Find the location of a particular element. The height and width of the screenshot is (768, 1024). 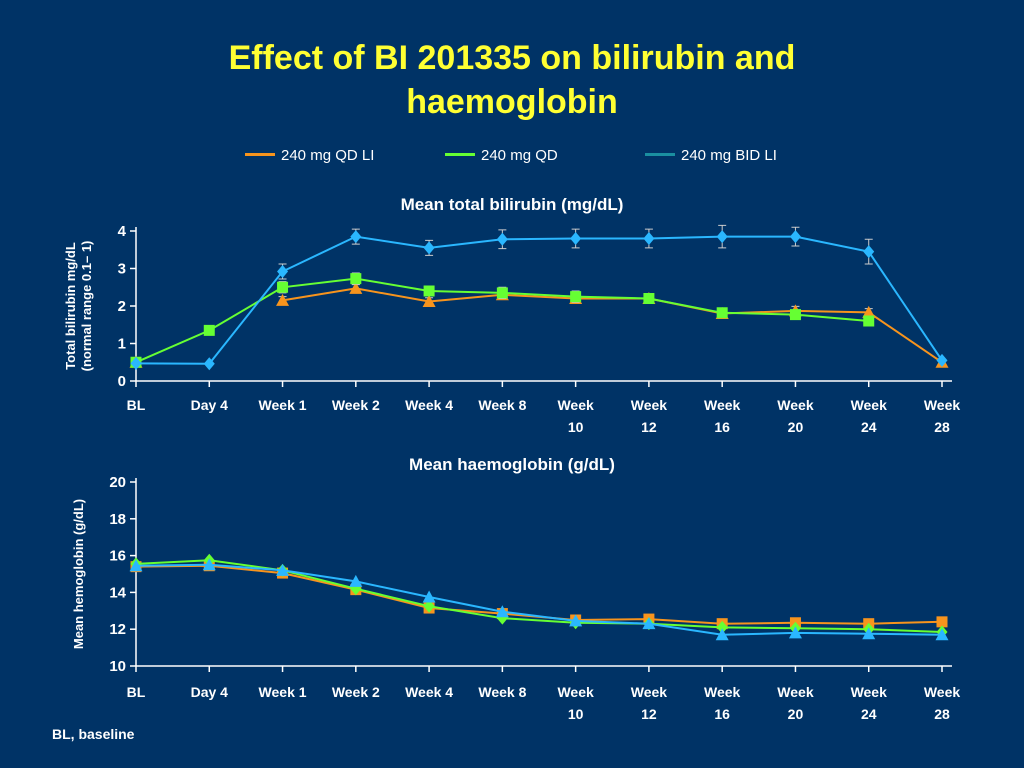

chart-title: Mean haemoglobin (g/dL) is located at coordinates (512, 464).